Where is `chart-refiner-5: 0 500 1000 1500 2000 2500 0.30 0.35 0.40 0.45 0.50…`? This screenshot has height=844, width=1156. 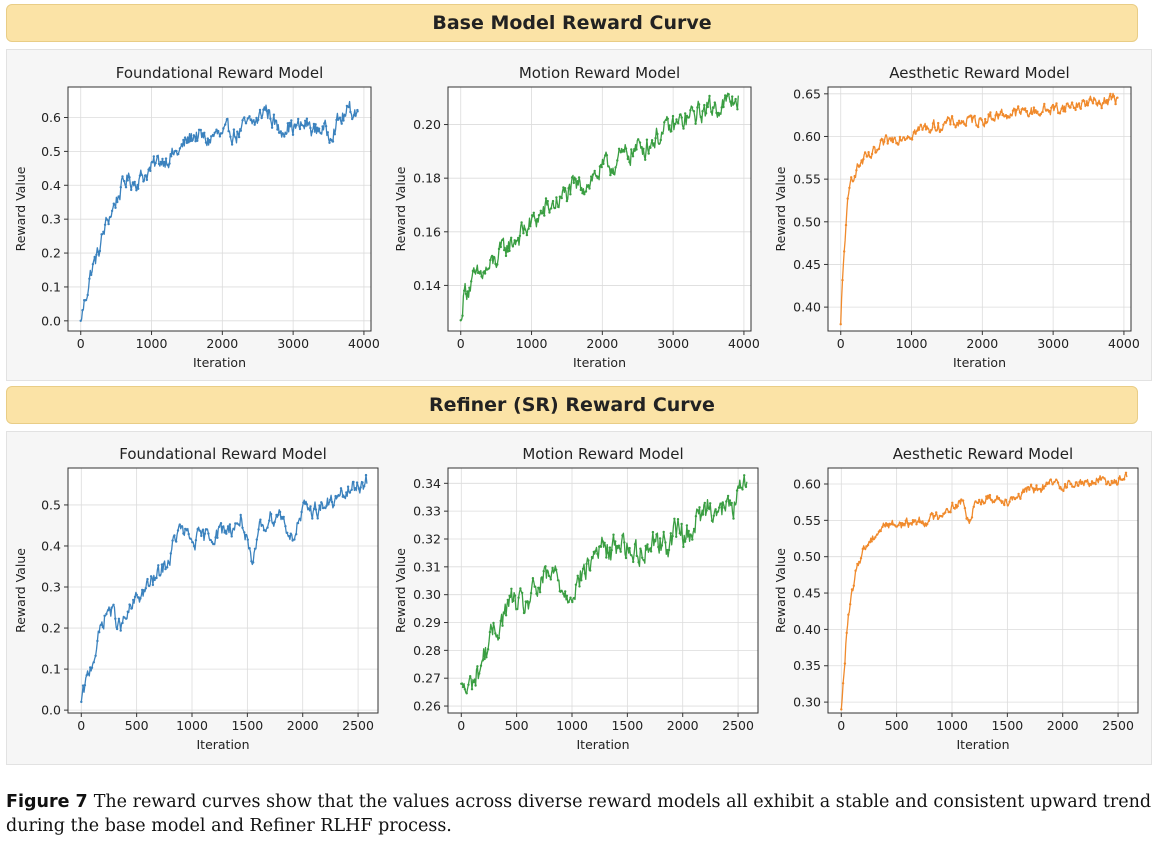
chart-refiner-5: 0 500 1000 1500 2000 2500 0.30 0.35 0.40 0.45 0.50… is located at coordinates (956, 598).